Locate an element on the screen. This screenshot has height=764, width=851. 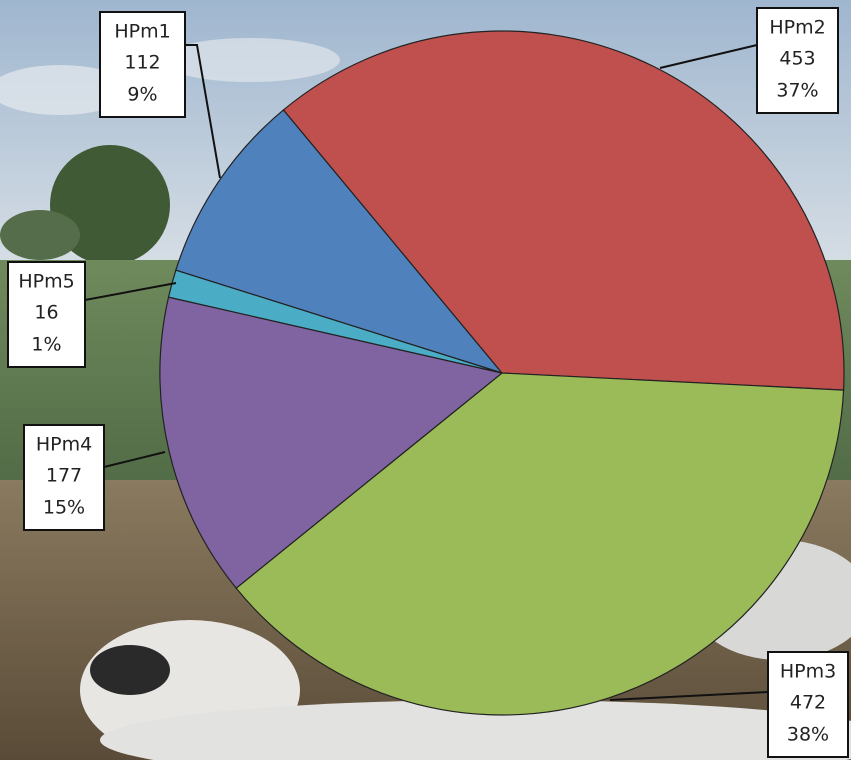
pie-slice is located at coordinates (339, 242).